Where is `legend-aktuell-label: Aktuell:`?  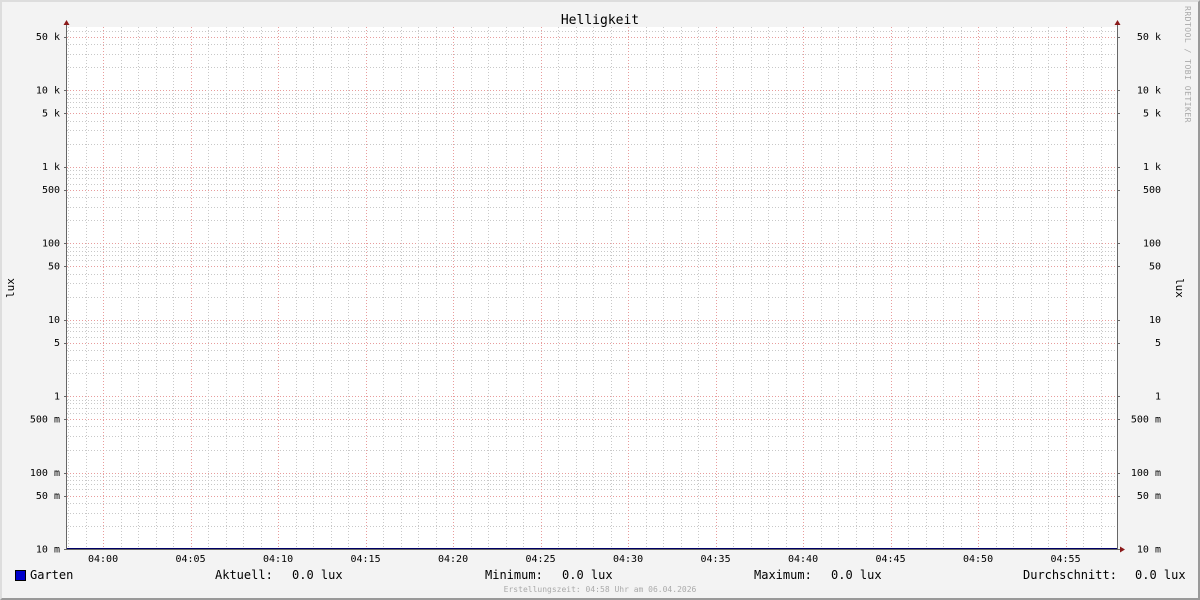
legend-aktuell-label: Aktuell: is located at coordinates (244, 575).